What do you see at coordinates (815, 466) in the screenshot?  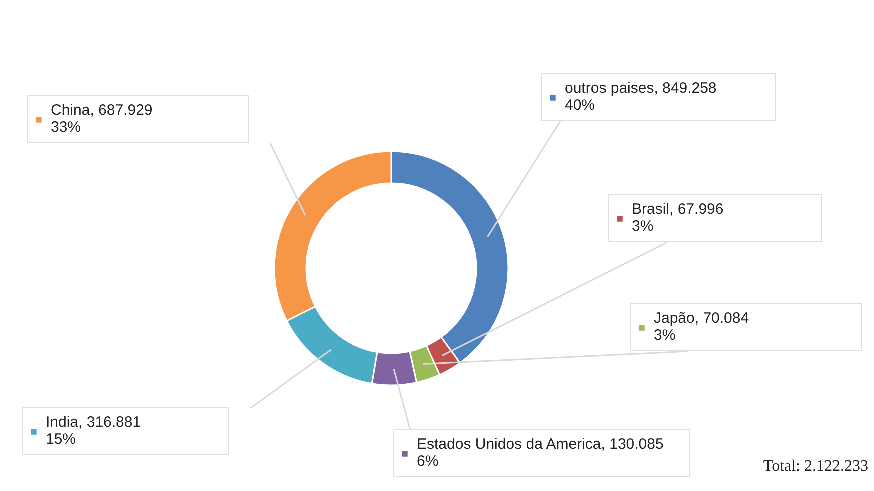 I see `text: Total: 2.122.233` at bounding box center [815, 466].